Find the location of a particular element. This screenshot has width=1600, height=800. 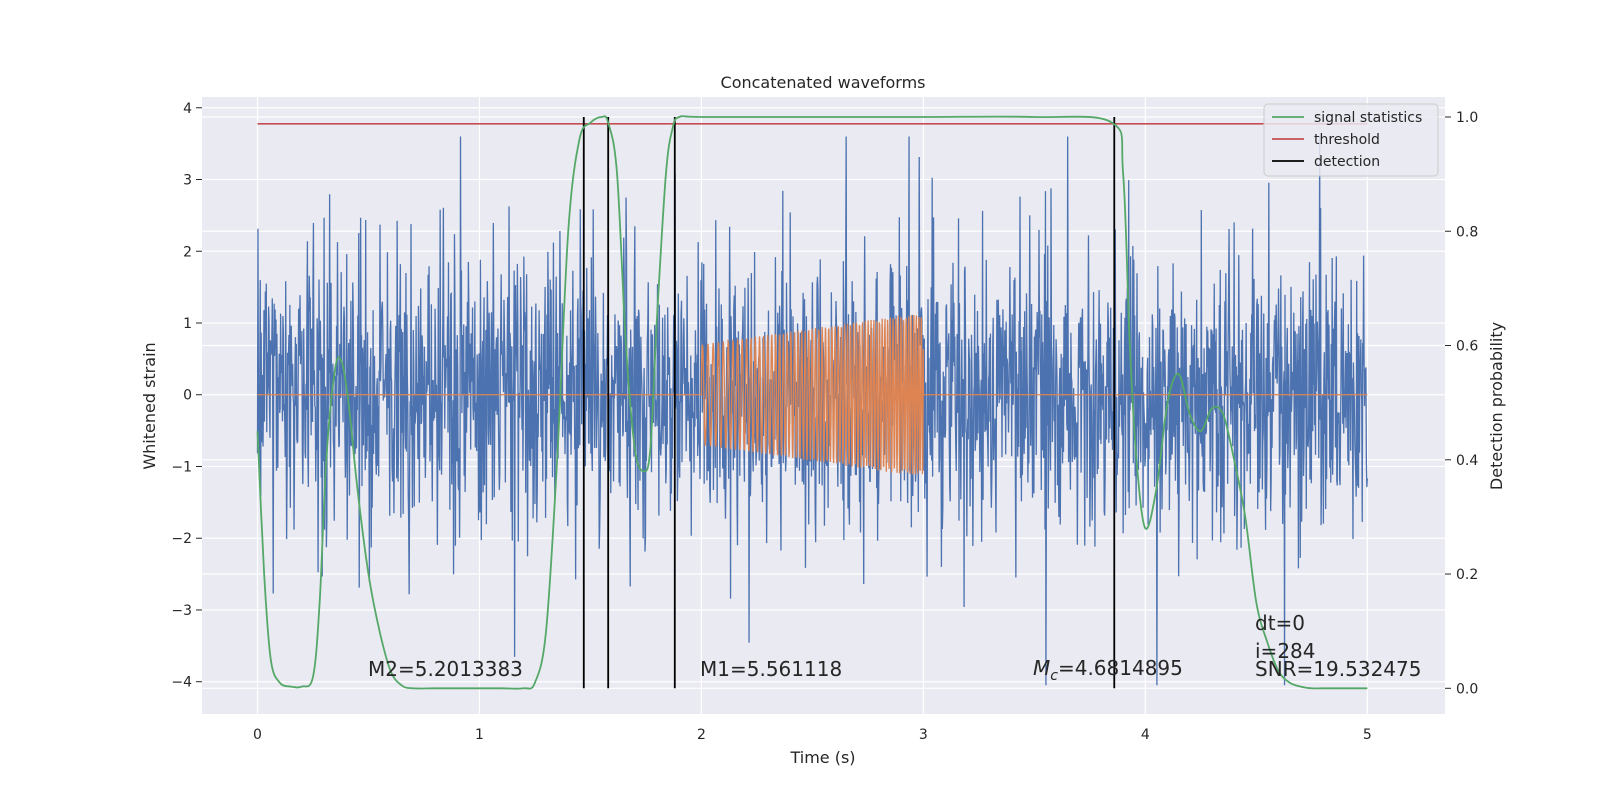

y-right-tick-label: 0.8 is located at coordinates (1467, 232).